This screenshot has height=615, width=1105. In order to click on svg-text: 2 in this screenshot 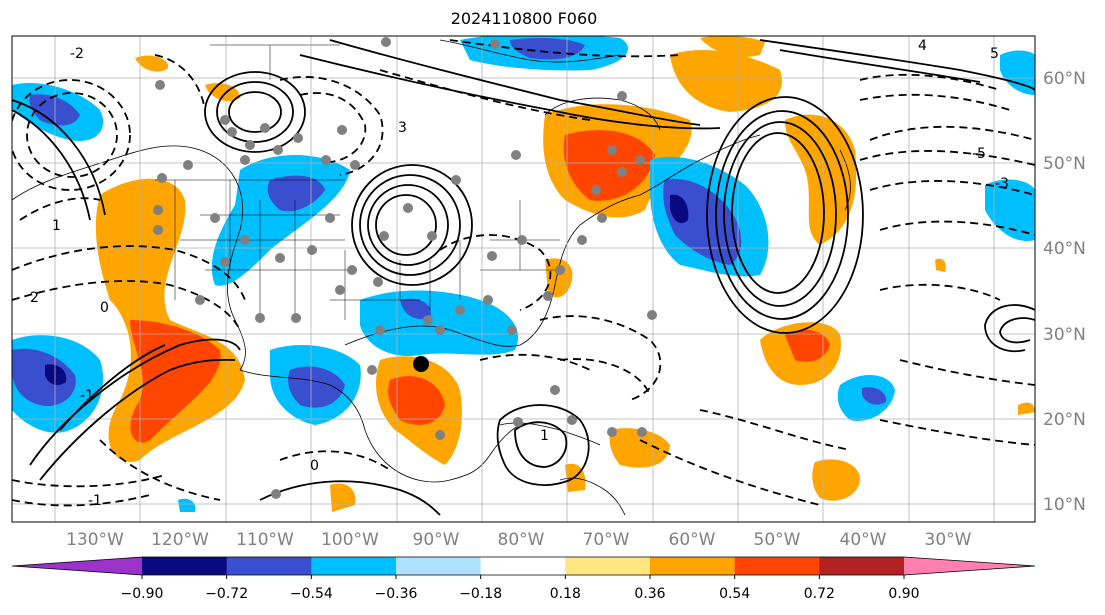, I will do `click(34, 298)`.